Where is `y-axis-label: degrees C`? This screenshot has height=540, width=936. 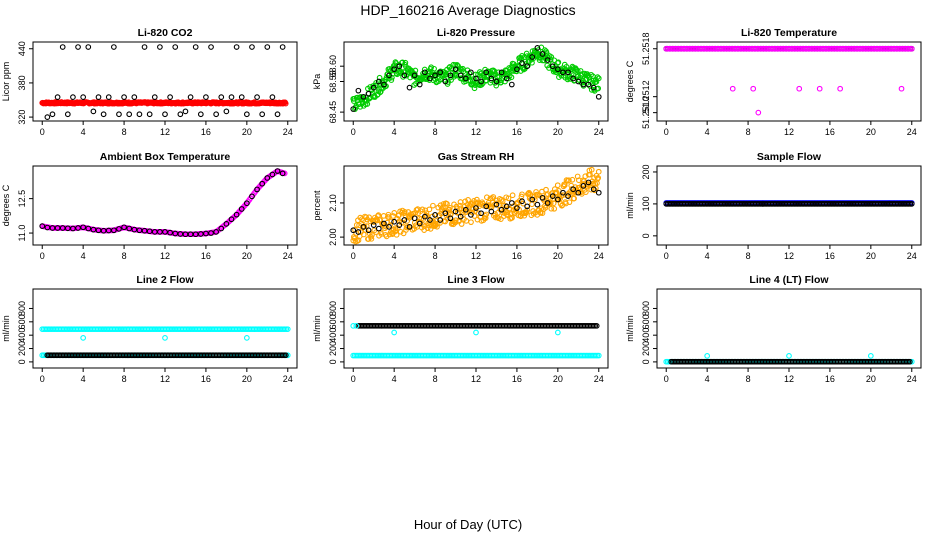
y-axis-label: degrees C is located at coordinates (6, 205).